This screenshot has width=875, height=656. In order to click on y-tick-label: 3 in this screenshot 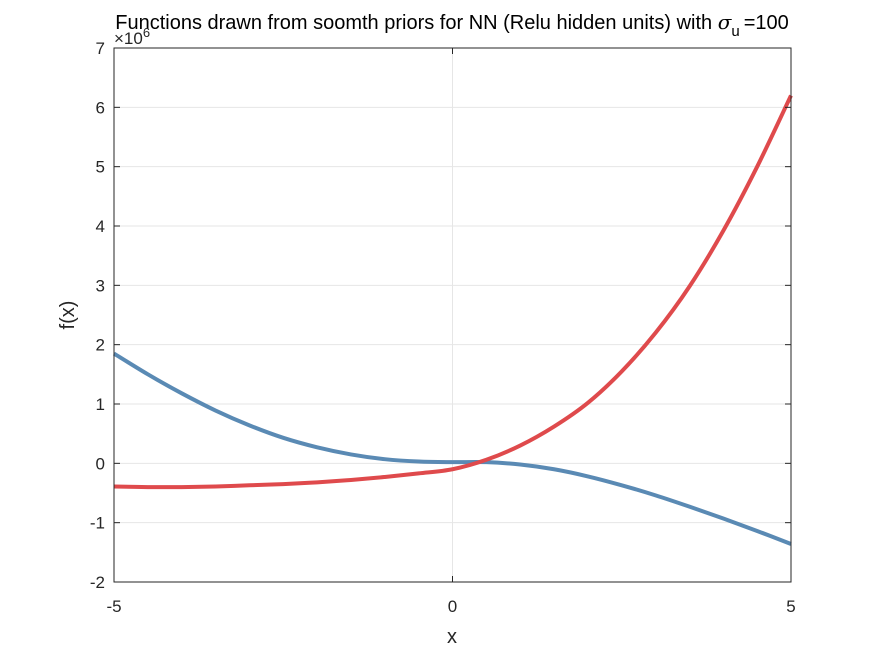, I will do `click(100, 285)`.